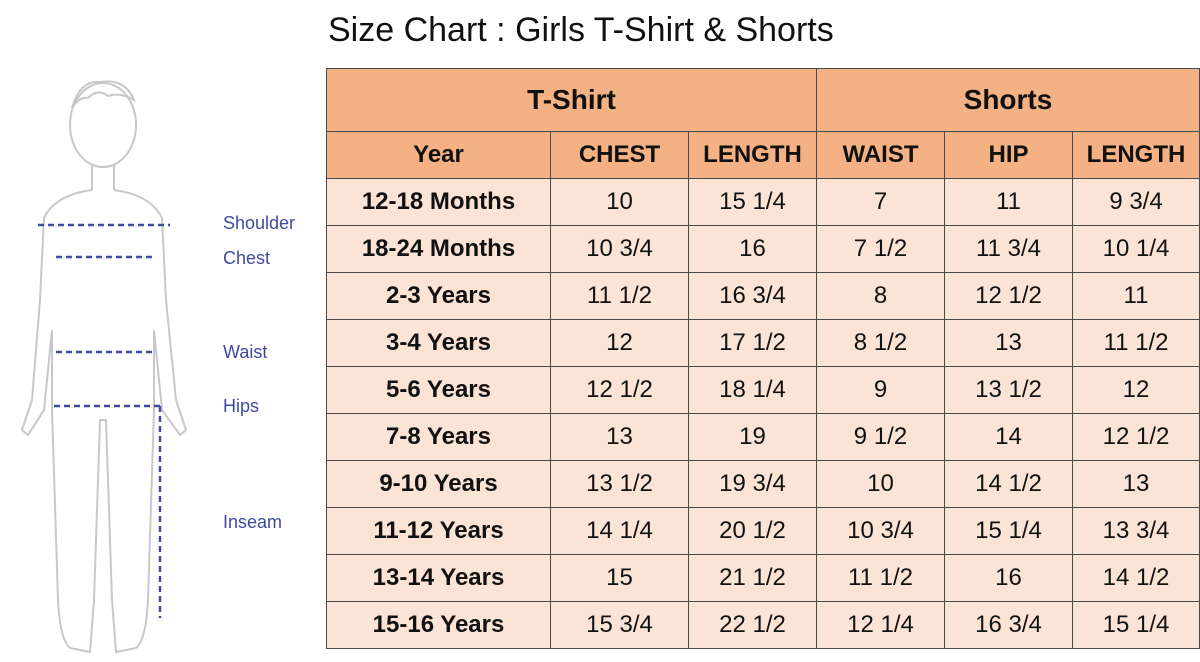  I want to click on cell-hip: 11, so click(1008, 202).